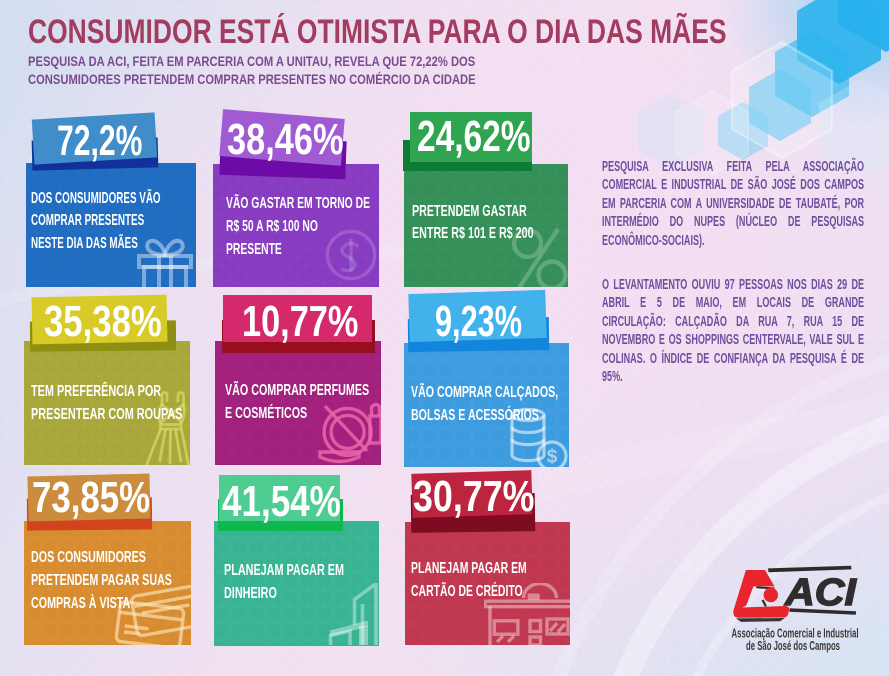 The height and width of the screenshot is (676, 889). I want to click on svg-text: de São José dos Campos, so click(793, 646).